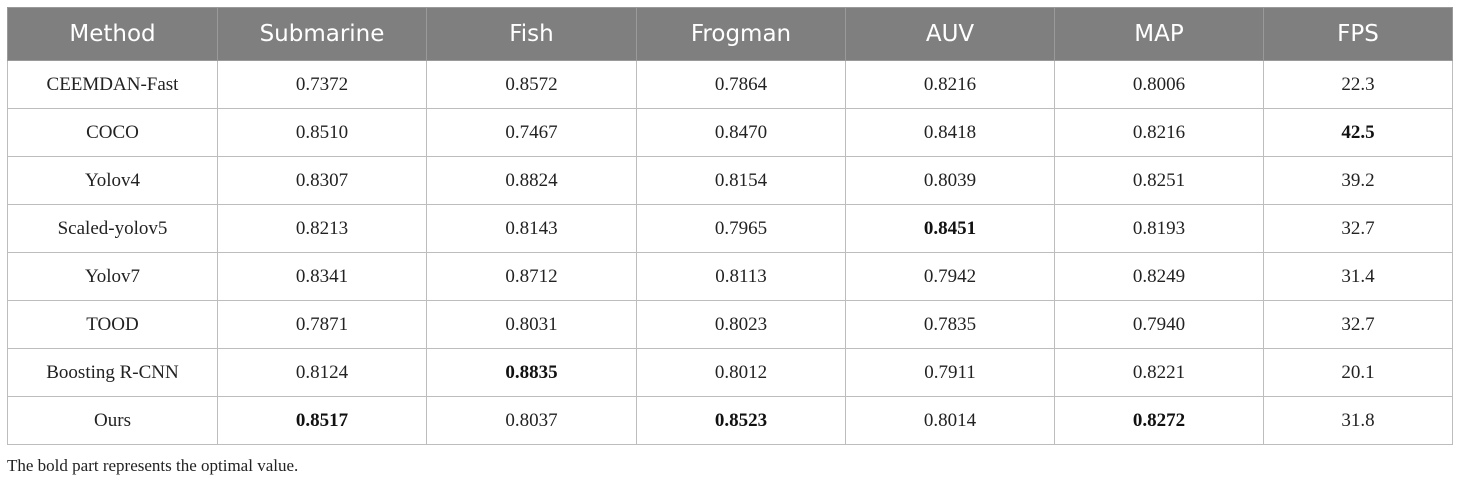  Describe the element at coordinates (1358, 132) in the screenshot. I see `value-cell: 42.5` at that location.